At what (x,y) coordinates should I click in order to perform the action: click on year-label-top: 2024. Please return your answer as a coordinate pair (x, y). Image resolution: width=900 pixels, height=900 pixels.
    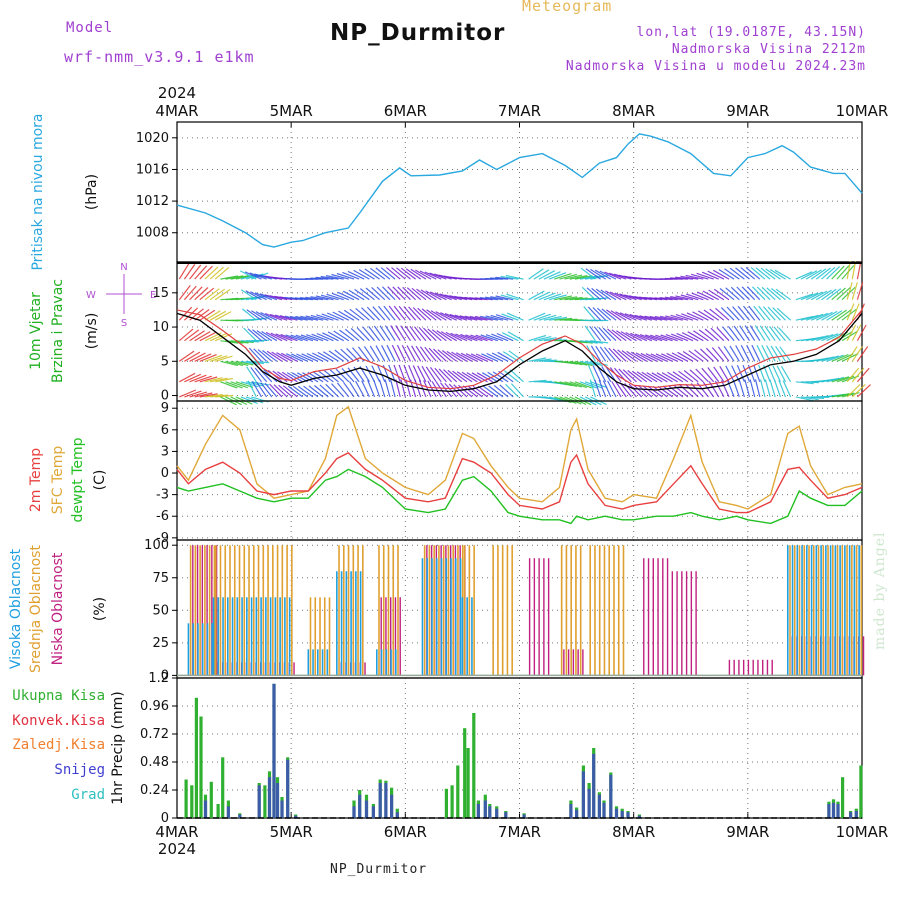
    Looking at the image, I should click on (177, 93).